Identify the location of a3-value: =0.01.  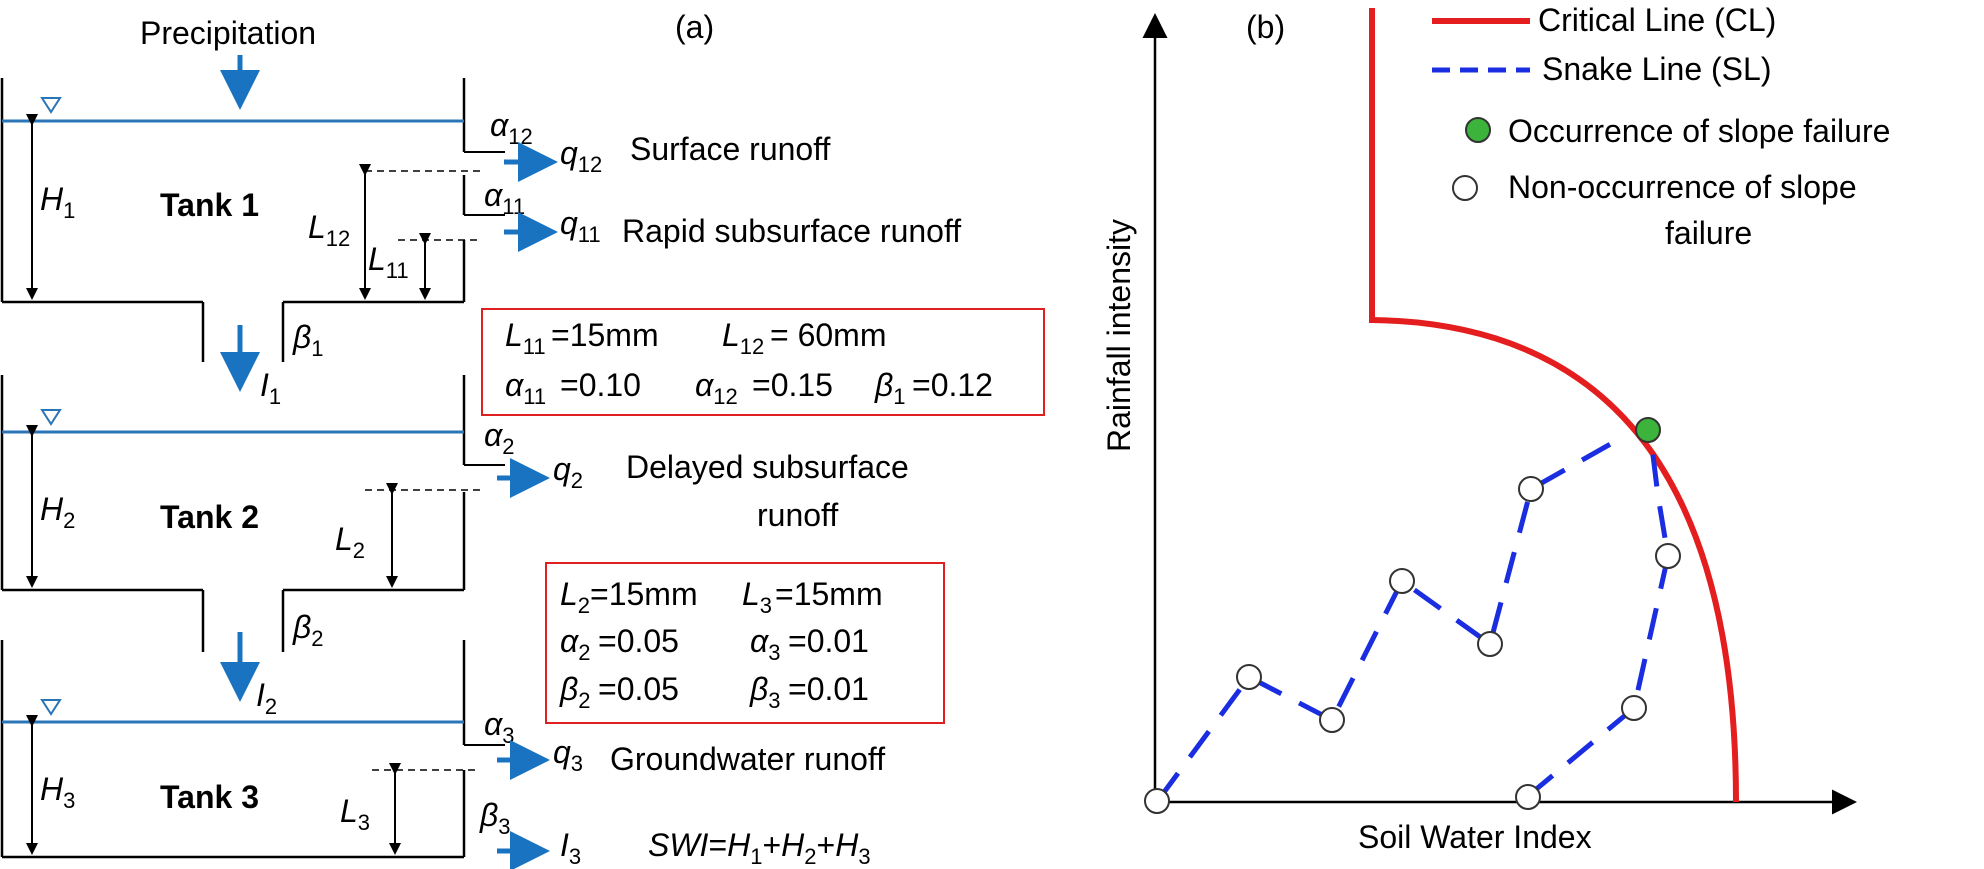
(828, 641).